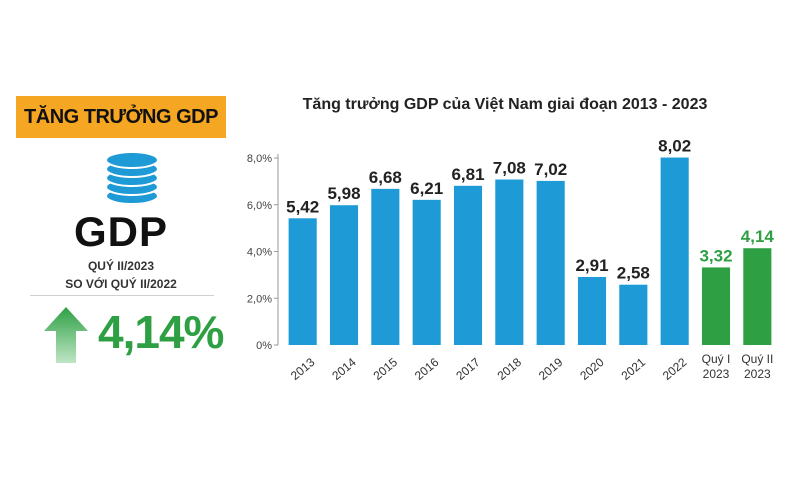  I want to click on x-tick-label: 2020, so click(592, 369).